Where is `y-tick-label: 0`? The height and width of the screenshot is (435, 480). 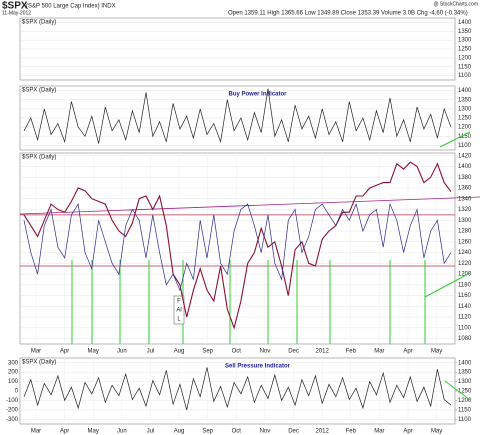 y-tick-label: 0 is located at coordinates (17, 392).